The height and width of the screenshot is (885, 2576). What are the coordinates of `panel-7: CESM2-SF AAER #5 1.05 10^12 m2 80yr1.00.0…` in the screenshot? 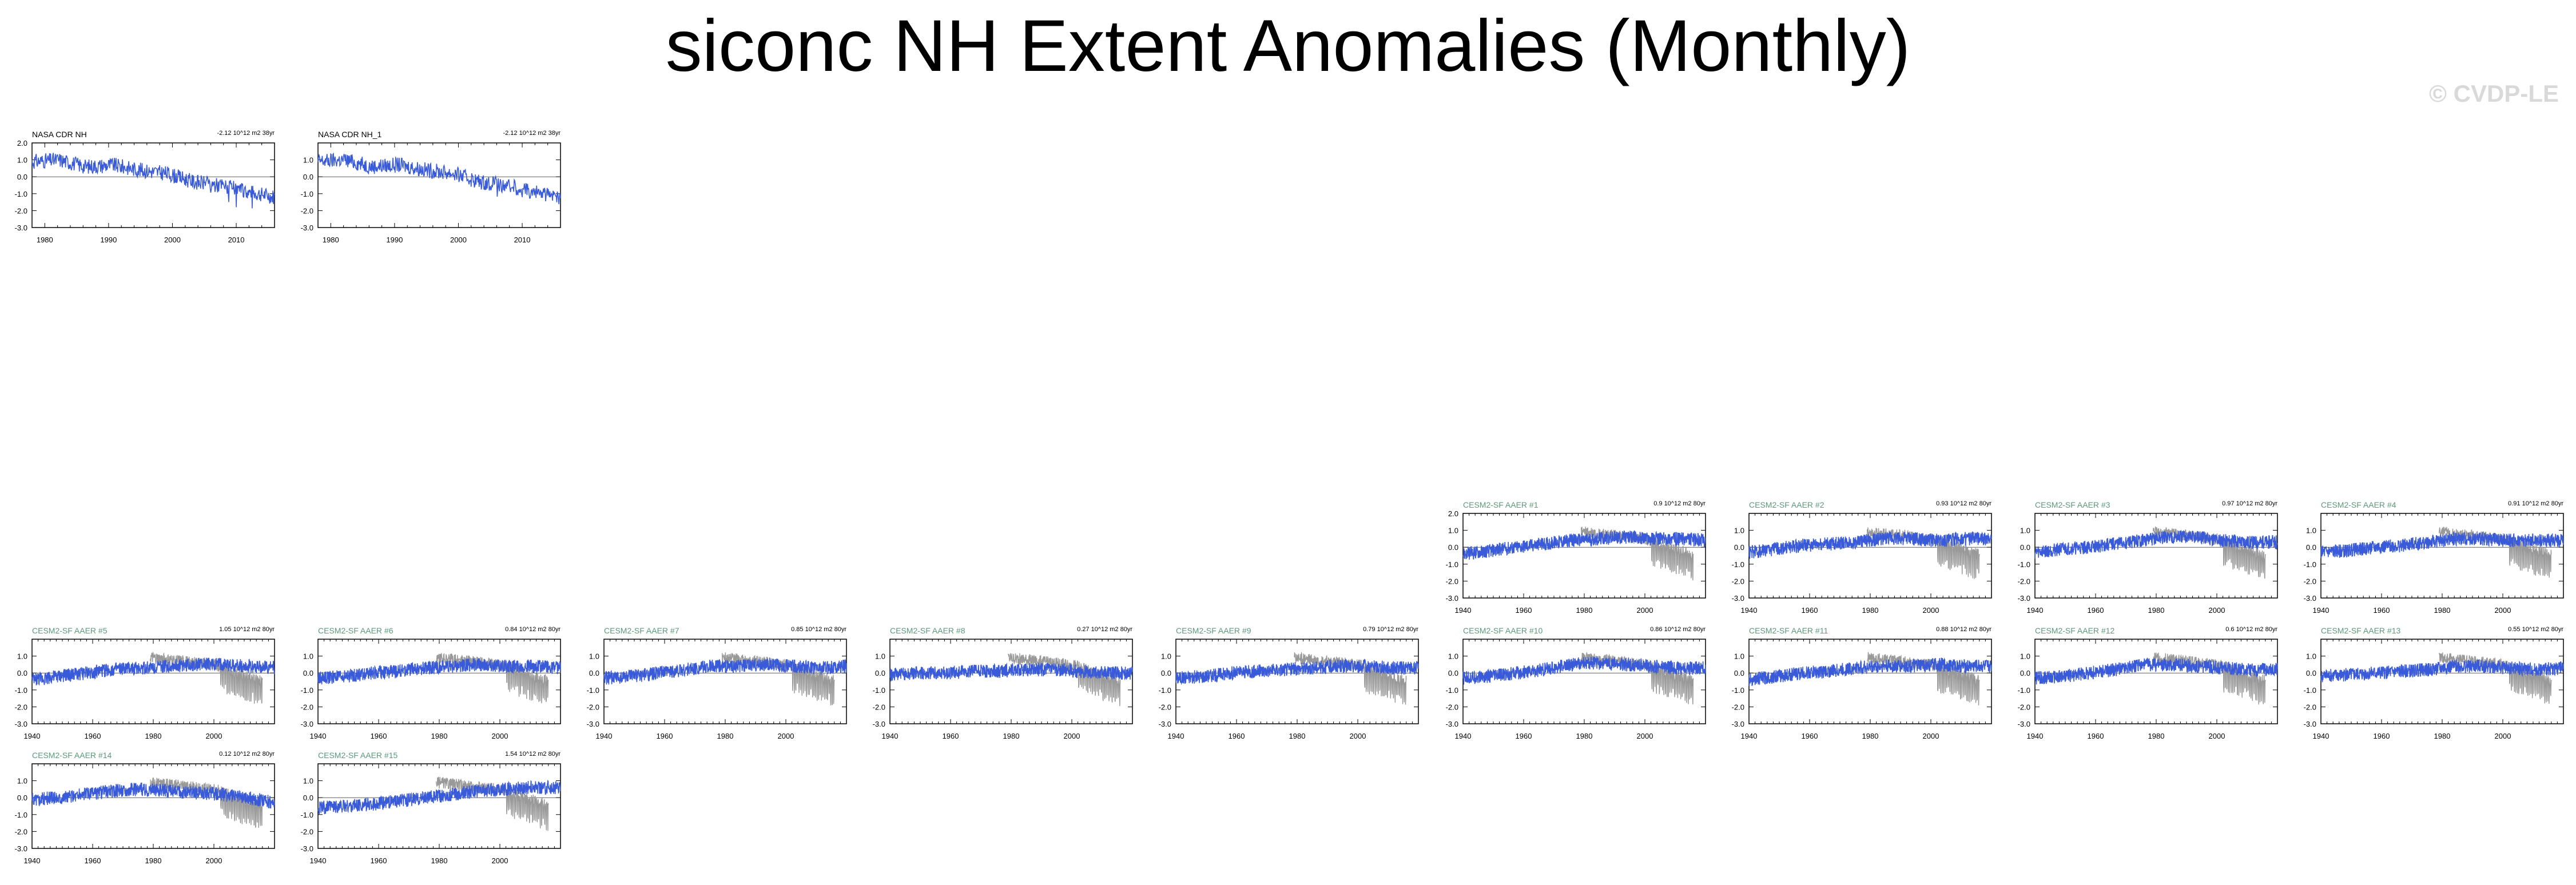 It's located at (145, 683).